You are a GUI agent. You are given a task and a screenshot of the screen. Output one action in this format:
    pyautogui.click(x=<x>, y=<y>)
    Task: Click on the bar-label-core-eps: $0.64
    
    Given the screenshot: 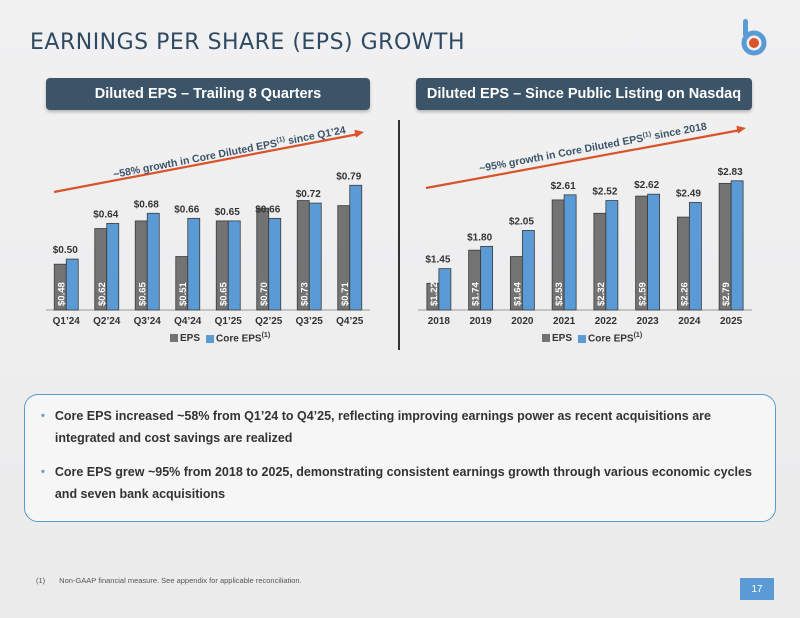 What is the action you would take?
    pyautogui.click(x=105, y=214)
    